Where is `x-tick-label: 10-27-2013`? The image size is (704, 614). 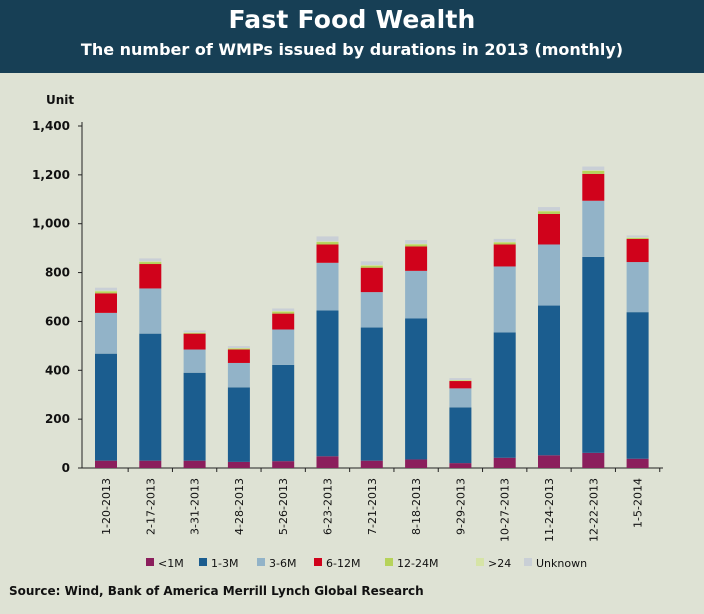
x-tick-label: 10-27-2013 is located at coordinates (505, 510).